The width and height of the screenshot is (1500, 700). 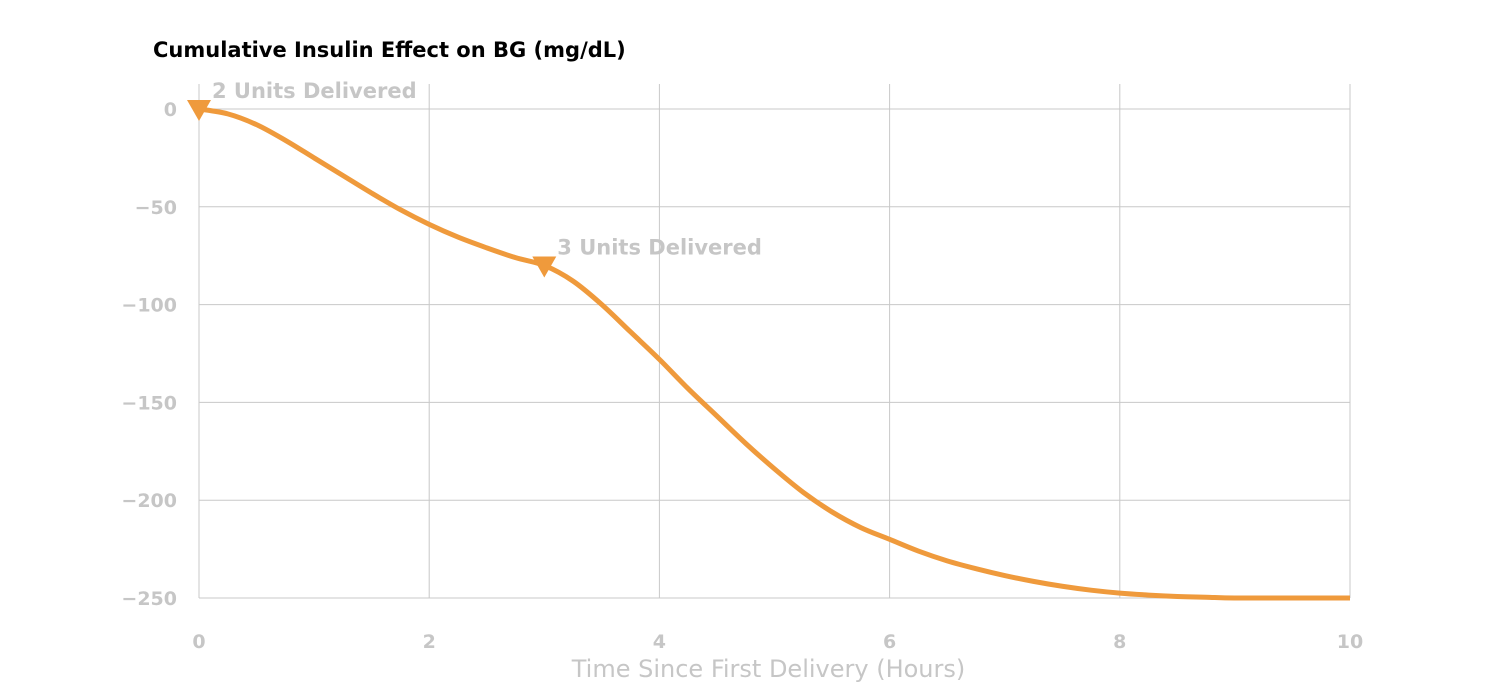 I want to click on y-tick-label: 0, so click(x=170, y=110).